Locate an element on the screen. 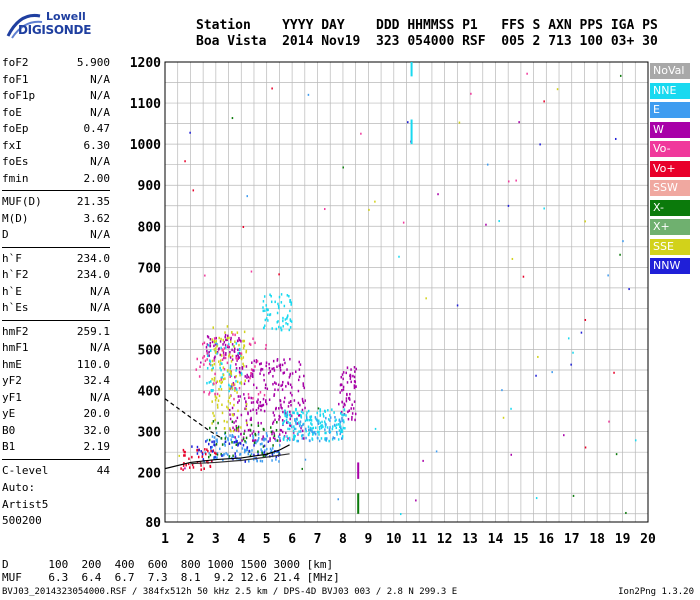 The height and width of the screenshot is (600, 700). param-key: yE is located at coordinates (9, 413).